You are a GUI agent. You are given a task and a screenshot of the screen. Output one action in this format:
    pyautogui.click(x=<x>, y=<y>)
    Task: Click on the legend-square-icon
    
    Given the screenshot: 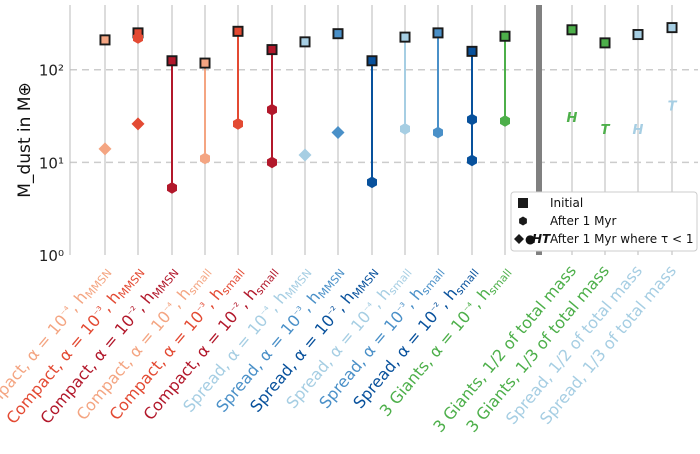 What is the action you would take?
    pyautogui.click(x=523, y=203)
    